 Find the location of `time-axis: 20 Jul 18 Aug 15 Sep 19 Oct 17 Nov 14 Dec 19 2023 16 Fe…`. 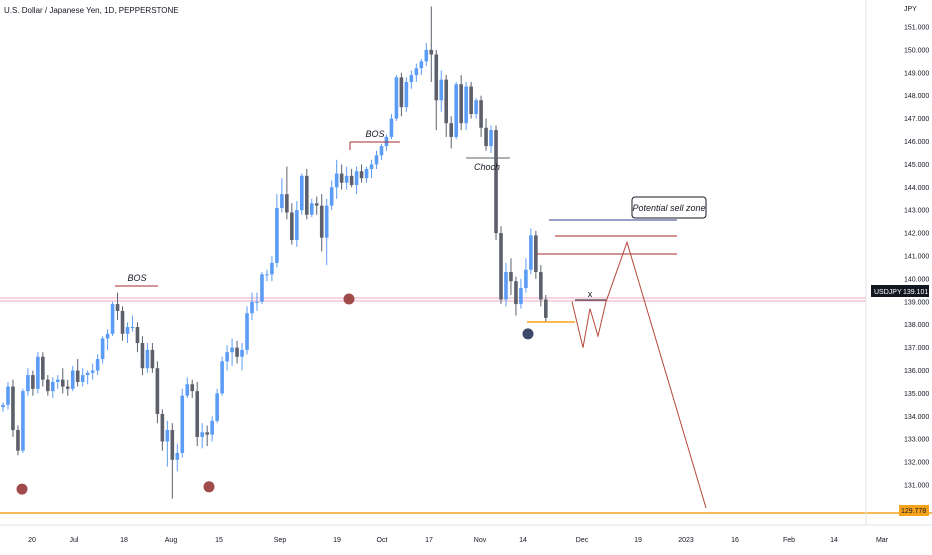

time-axis: 20 Jul 18 Aug 15 Sep 19 Oct 17 Nov 14 Dec 19 2023 16 Fe… is located at coordinates (466, 534).